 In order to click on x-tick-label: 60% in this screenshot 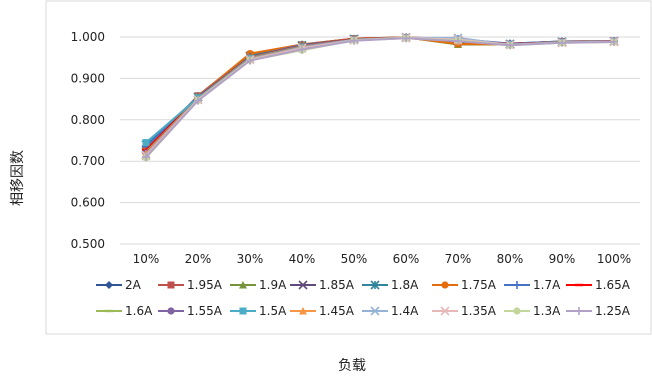, I will do `click(406, 259)`.